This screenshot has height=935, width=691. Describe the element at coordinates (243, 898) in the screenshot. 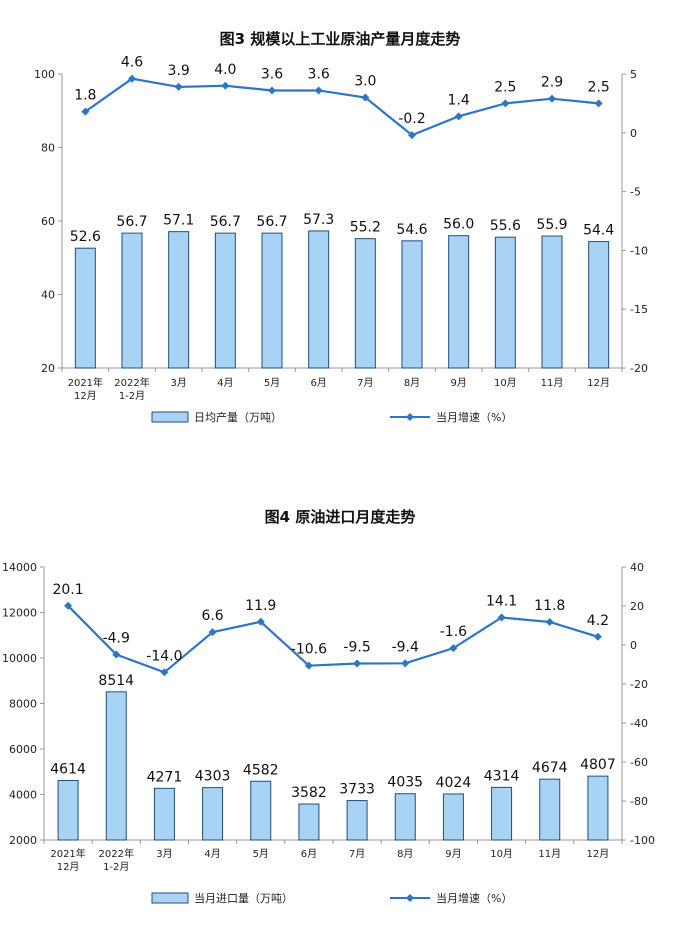

I see `chart2-legend-bar-label: 当月进口量（万吨）` at that location.